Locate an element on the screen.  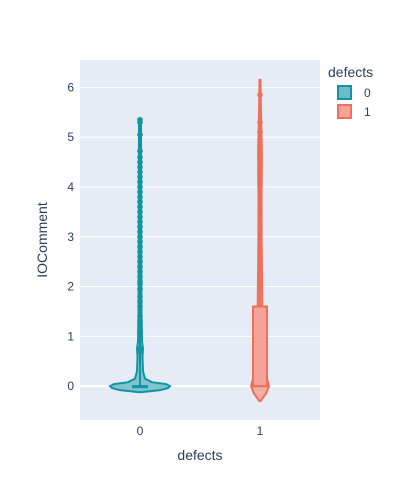
x-axis-title: defects is located at coordinates (199, 455).